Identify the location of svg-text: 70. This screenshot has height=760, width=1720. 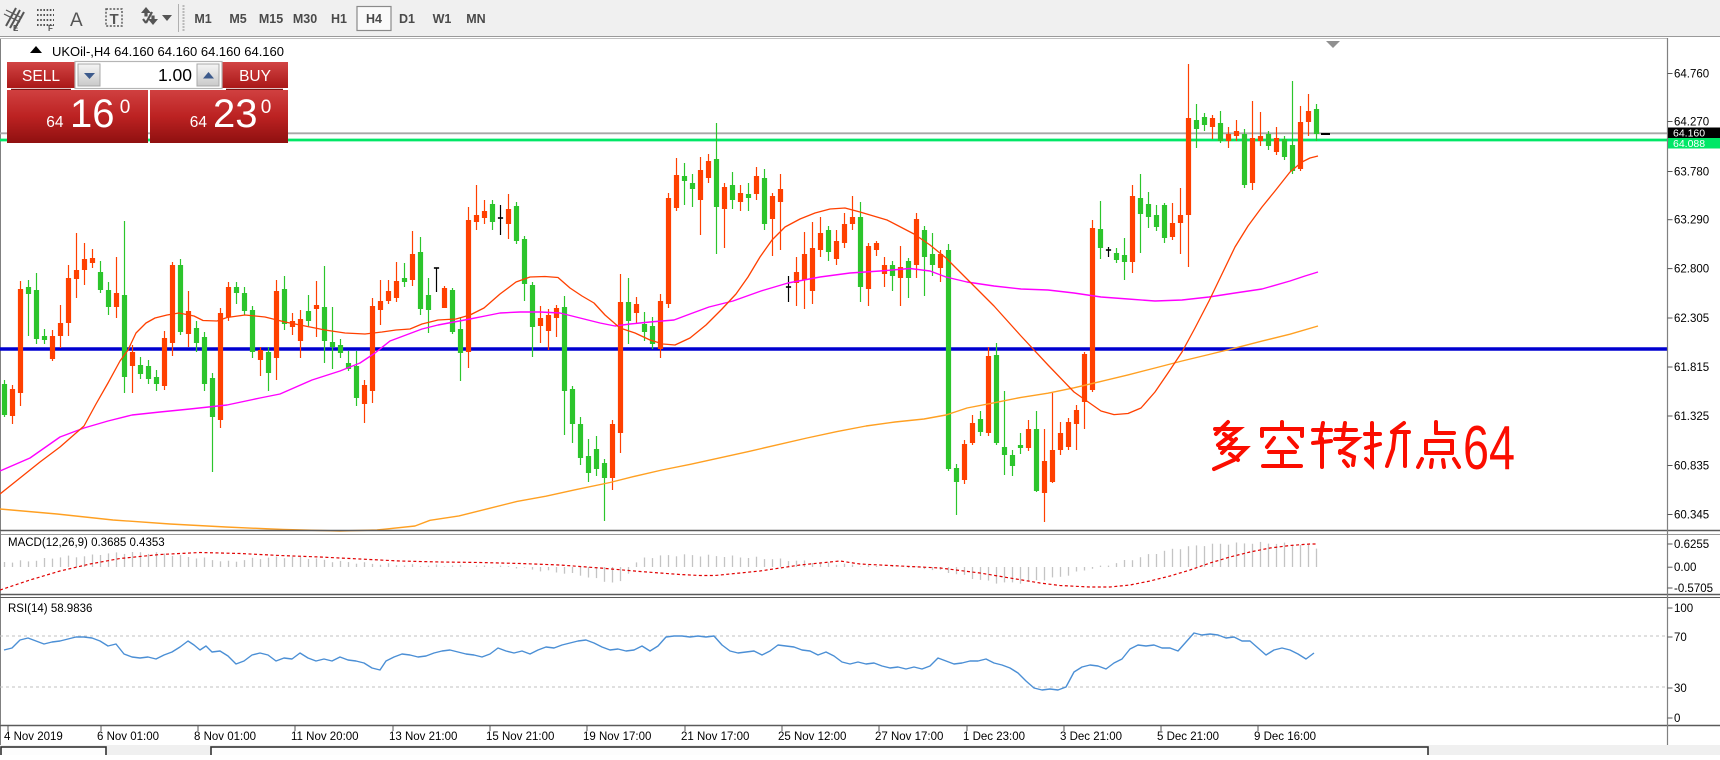
(1680, 638).